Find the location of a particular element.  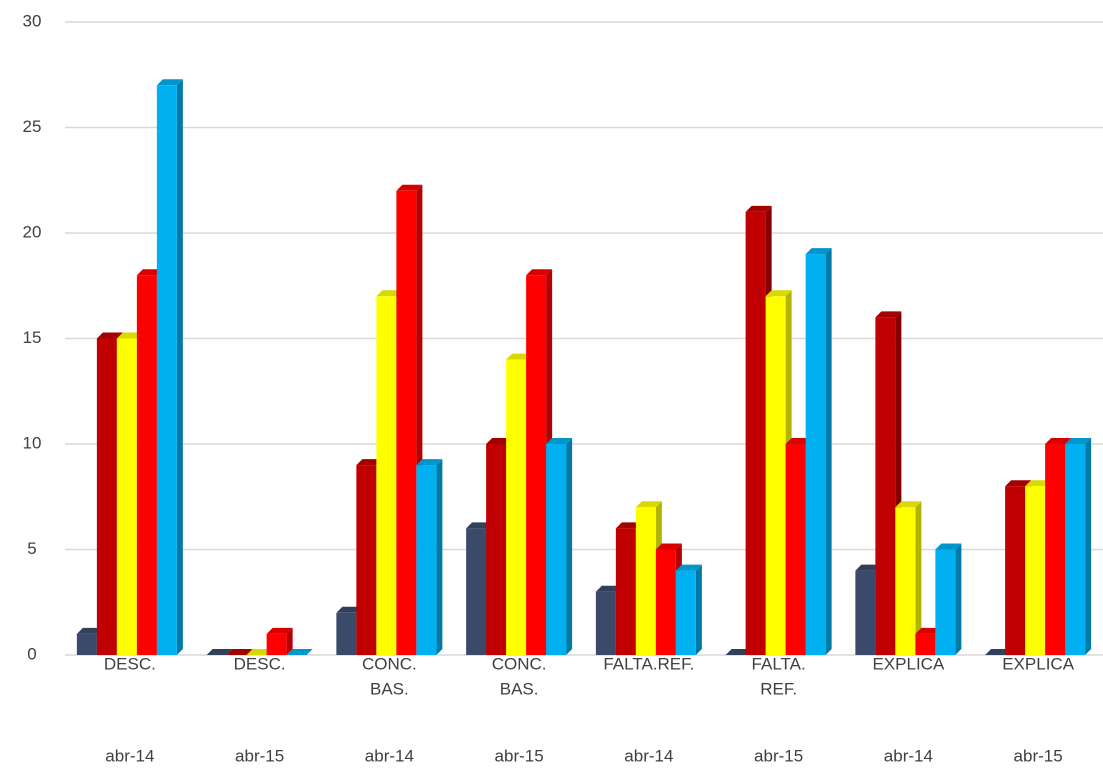

y-tick-label: 5 is located at coordinates (31, 548).